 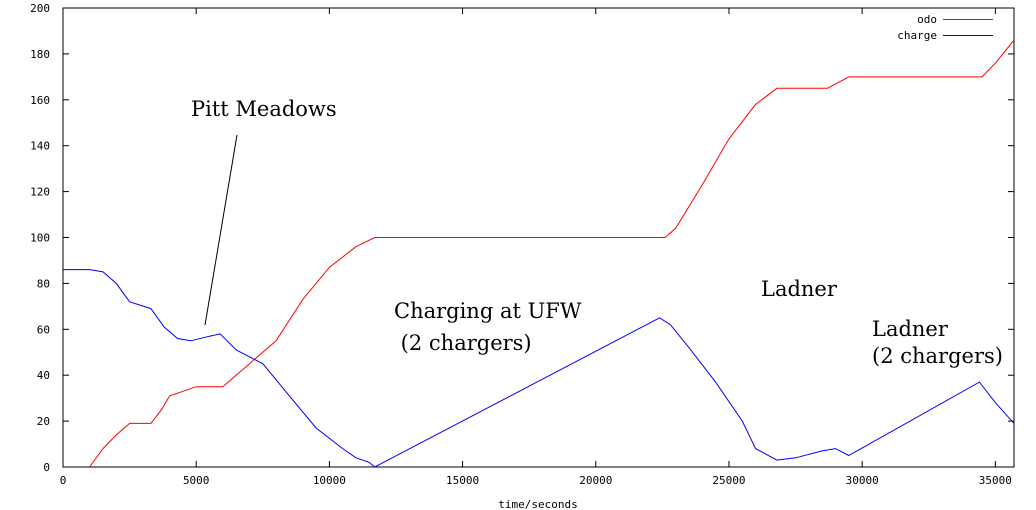 What do you see at coordinates (221, 230) in the screenshot?
I see `annotation-pointer-line` at bounding box center [221, 230].